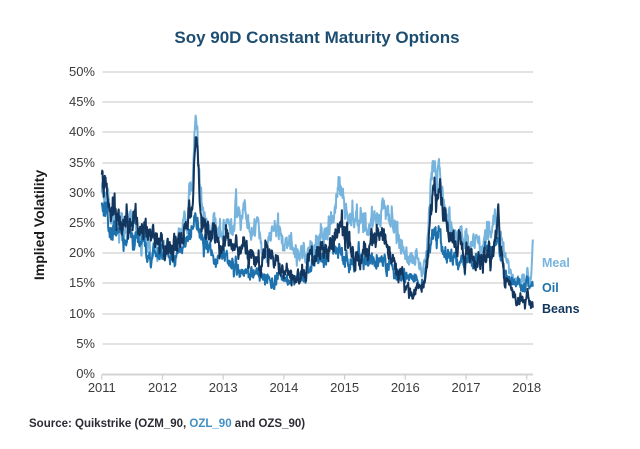 Image resolution: width=640 pixels, height=449 pixels. I want to click on svg-text: 15%, so click(82, 282).